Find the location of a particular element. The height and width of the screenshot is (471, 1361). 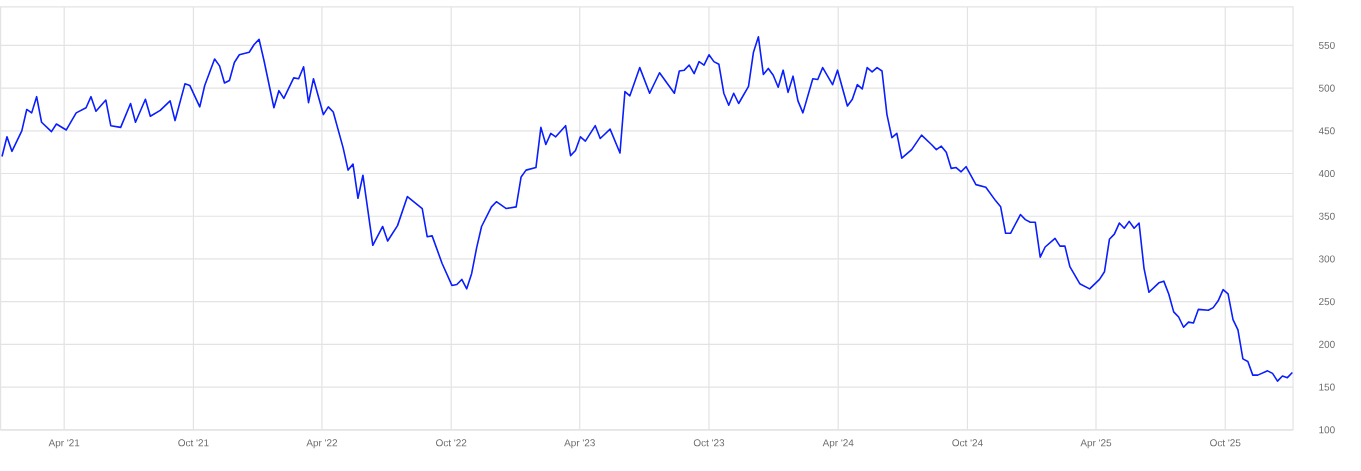

y-tick-label: 300 is located at coordinates (1326, 259).